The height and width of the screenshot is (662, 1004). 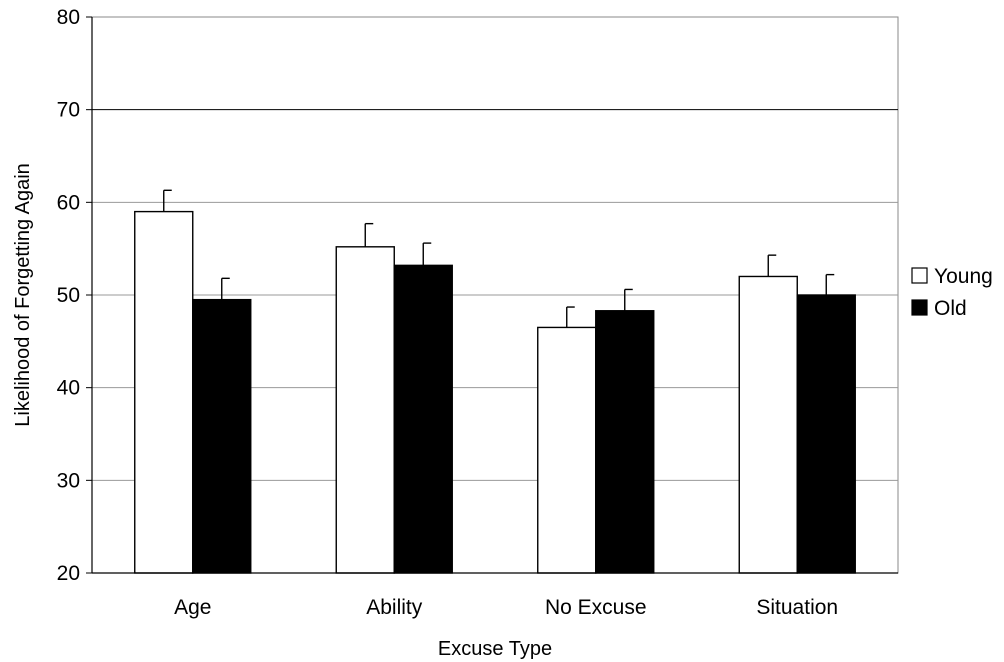 What do you see at coordinates (68, 480) in the screenshot?
I see `y-tick-label: 30` at bounding box center [68, 480].